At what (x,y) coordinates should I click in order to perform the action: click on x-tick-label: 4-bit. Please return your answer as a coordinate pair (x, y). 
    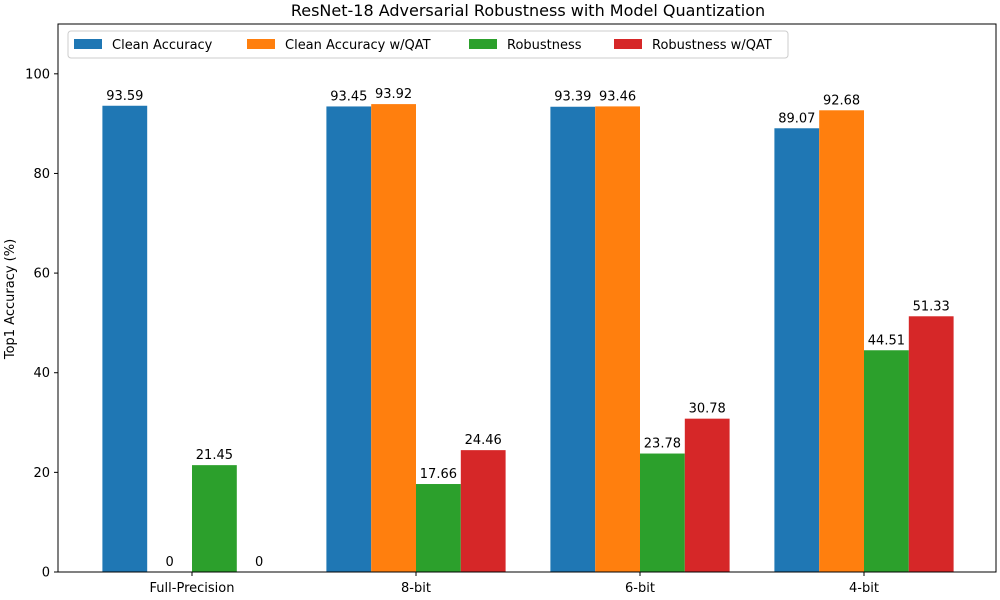
    Looking at the image, I should click on (864, 588).